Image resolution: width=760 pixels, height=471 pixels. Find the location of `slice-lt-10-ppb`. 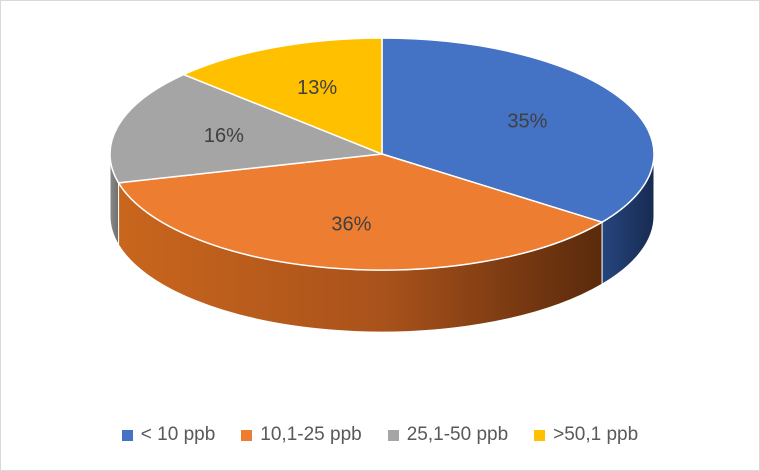

slice-lt-10-ppb is located at coordinates (518, 130).